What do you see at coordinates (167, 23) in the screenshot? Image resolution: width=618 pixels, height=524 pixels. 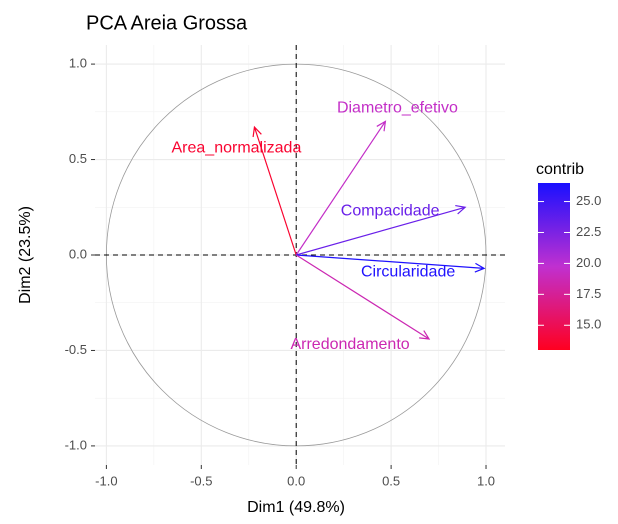 I see `chart-title: PCA Areia Grossa` at bounding box center [167, 23].